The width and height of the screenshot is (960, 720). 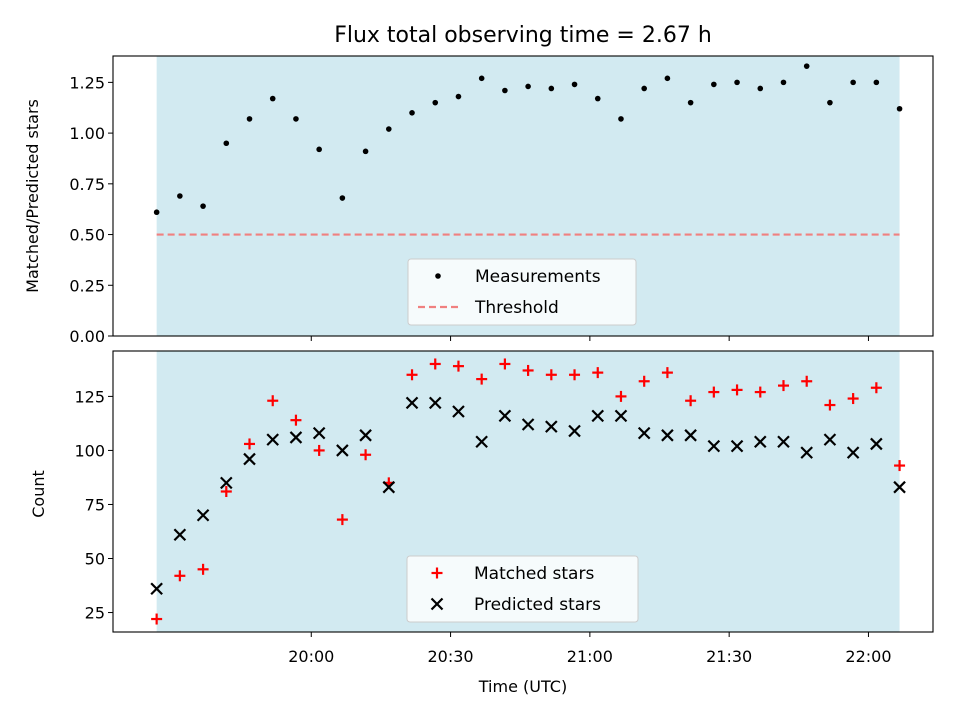 I want to click on ratio-y-axis-label: Matched/Predicted stars, so click(x=32, y=196).